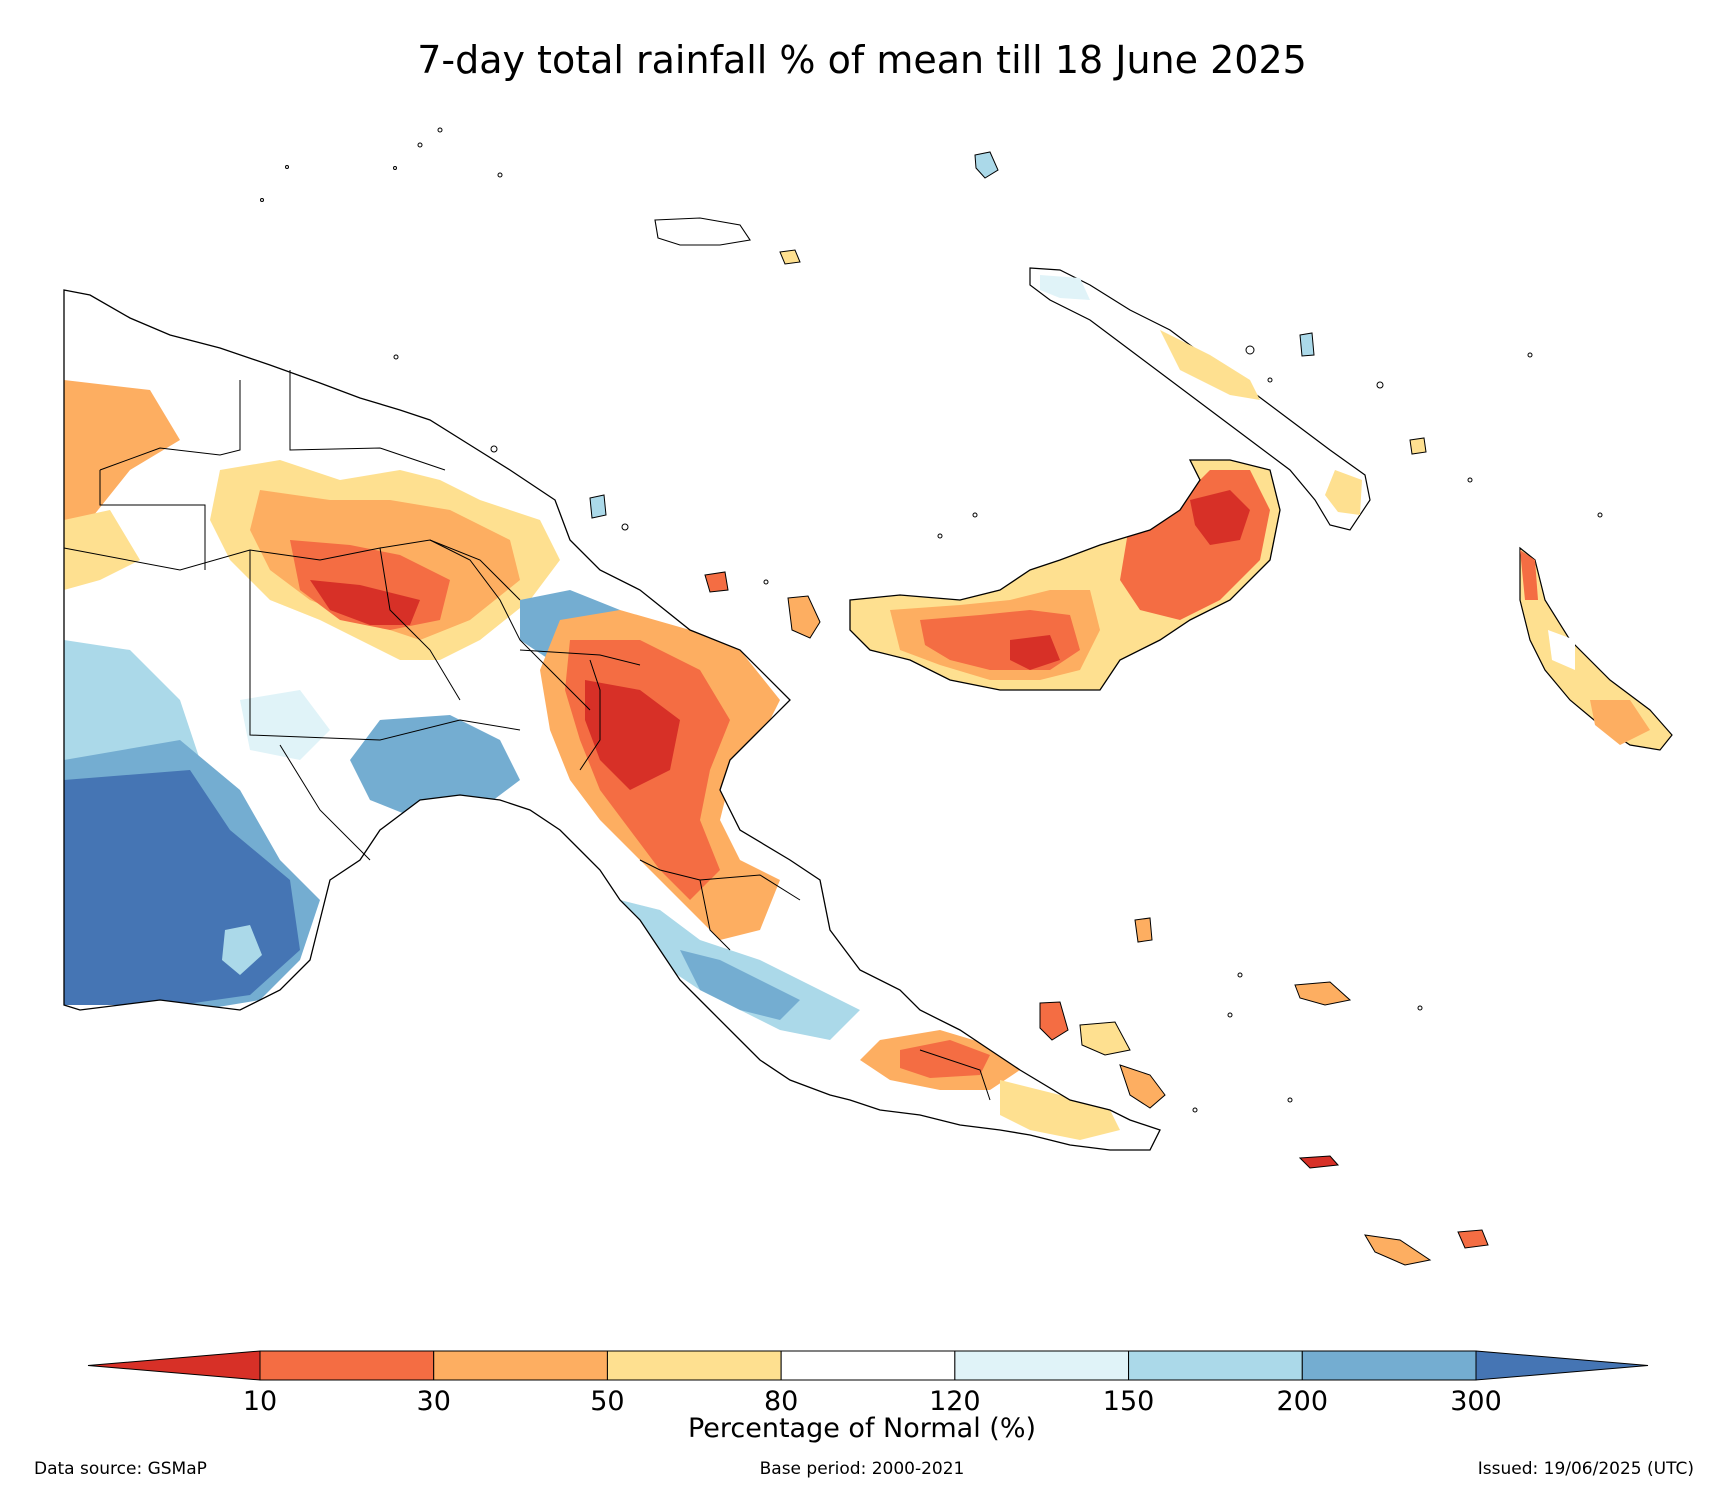 Image resolution: width=1724 pixels, height=1494 pixels. I want to click on colorbar-tick-label: 150, so click(1129, 1401).